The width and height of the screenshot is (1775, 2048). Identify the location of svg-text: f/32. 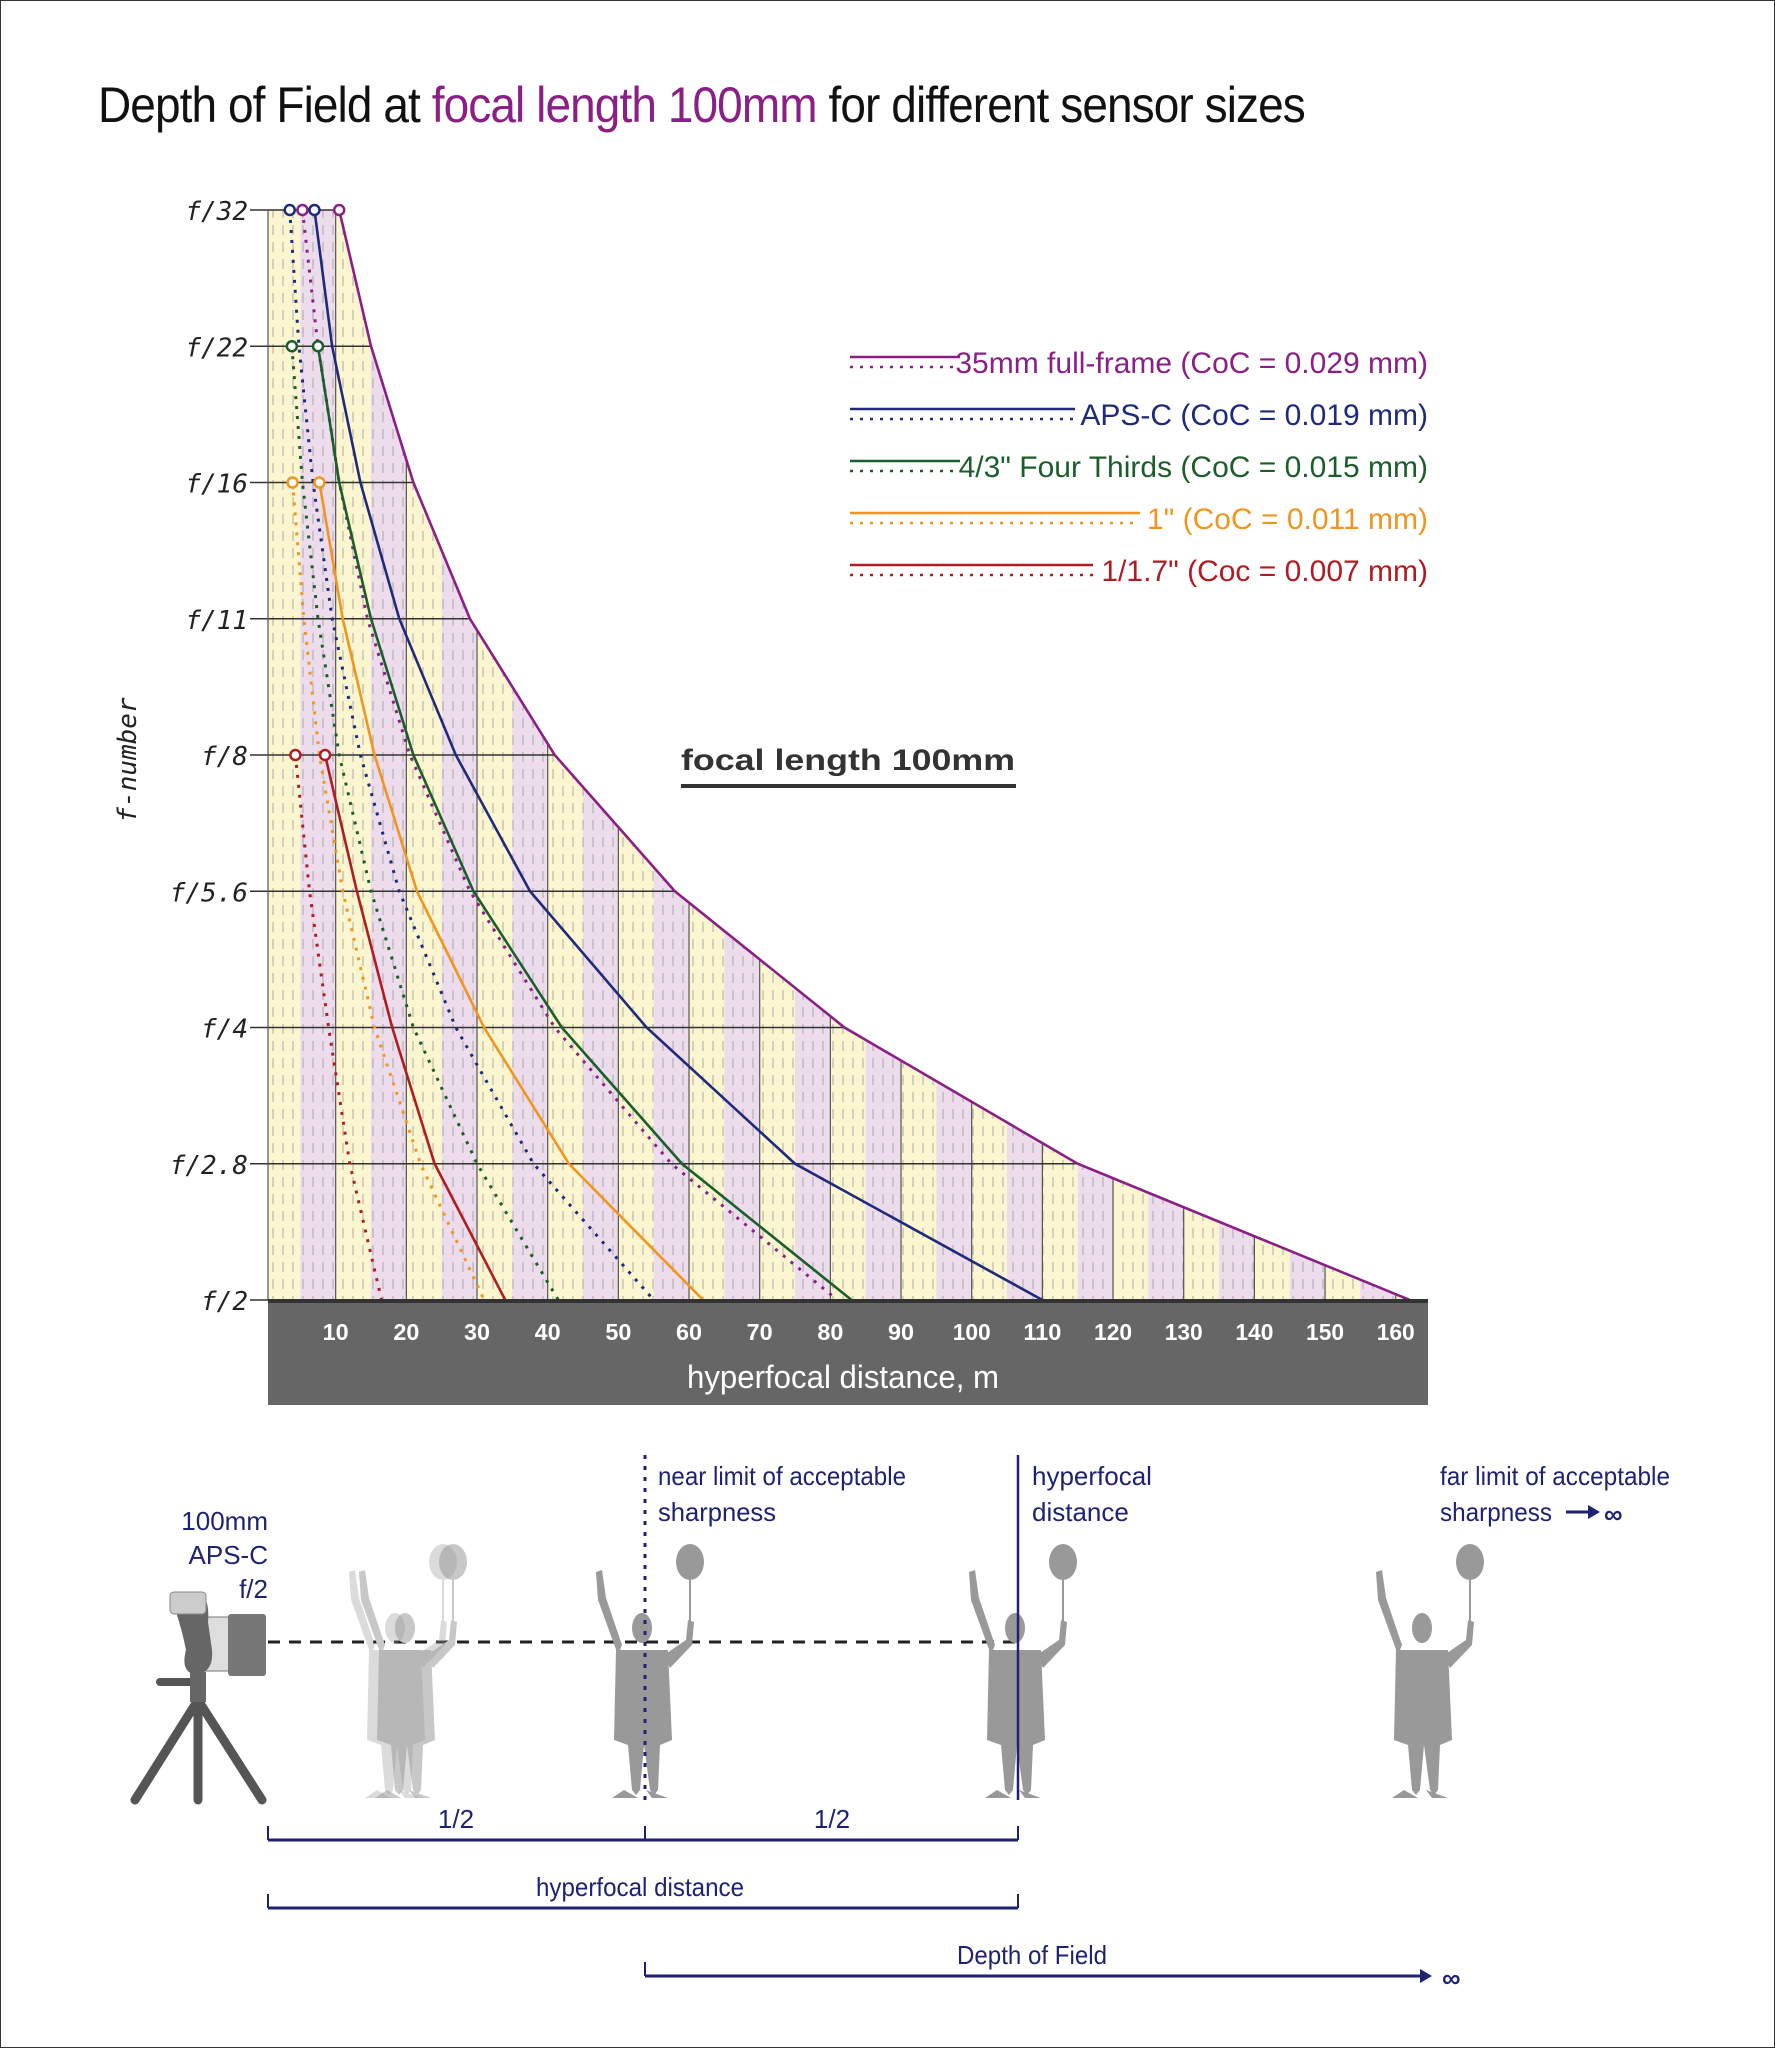
(216, 212).